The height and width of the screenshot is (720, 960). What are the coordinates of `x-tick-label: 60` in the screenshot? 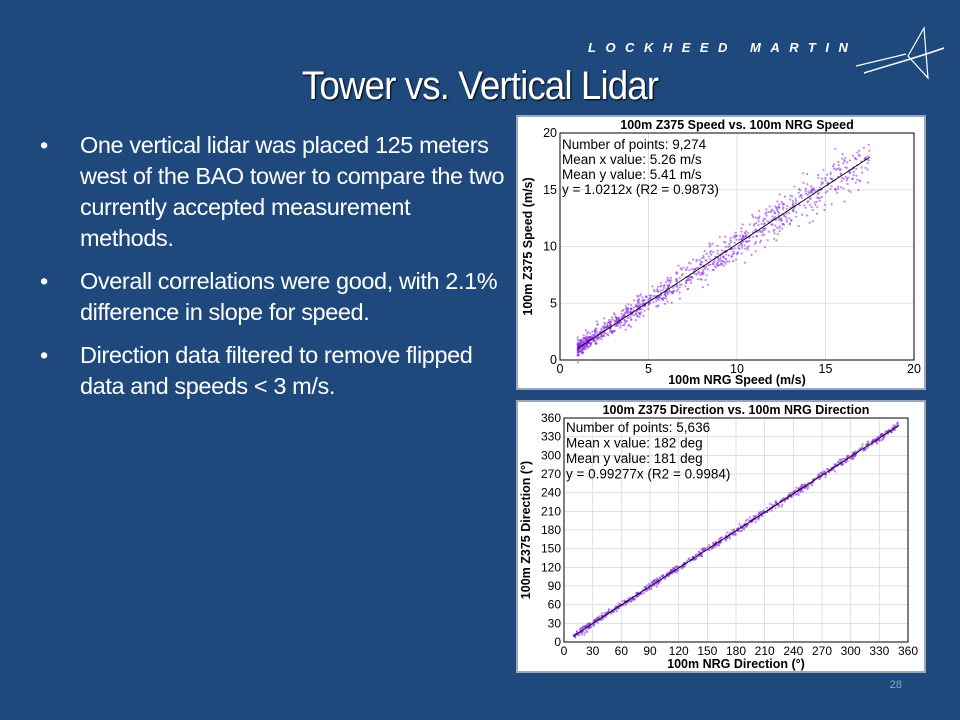 It's located at (622, 651).